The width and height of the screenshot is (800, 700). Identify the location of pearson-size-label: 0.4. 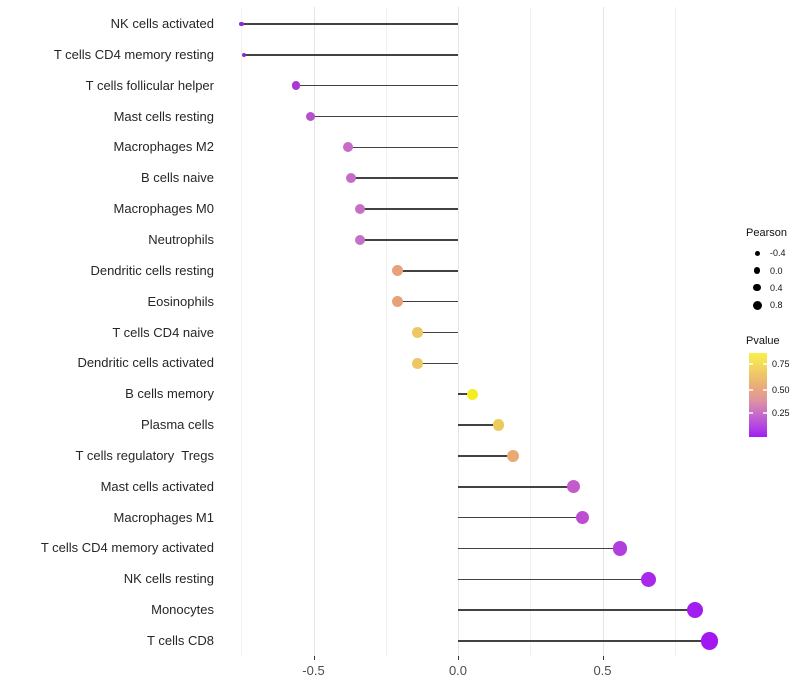
(776, 287).